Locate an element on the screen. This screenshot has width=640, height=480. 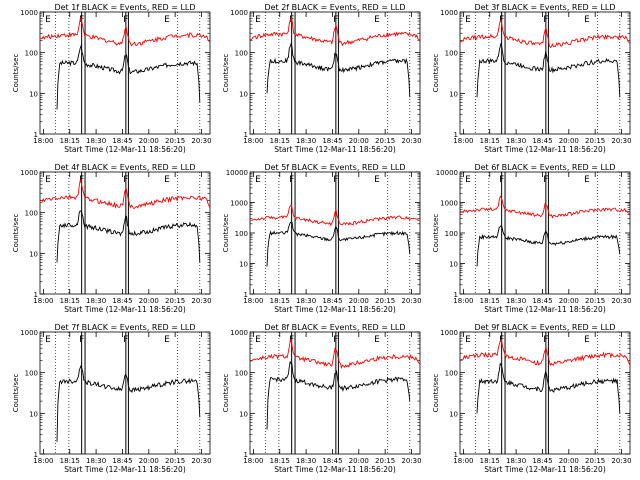
panel-title: Det 1f BLACK = Events, RED = LLD is located at coordinates (124, 7).